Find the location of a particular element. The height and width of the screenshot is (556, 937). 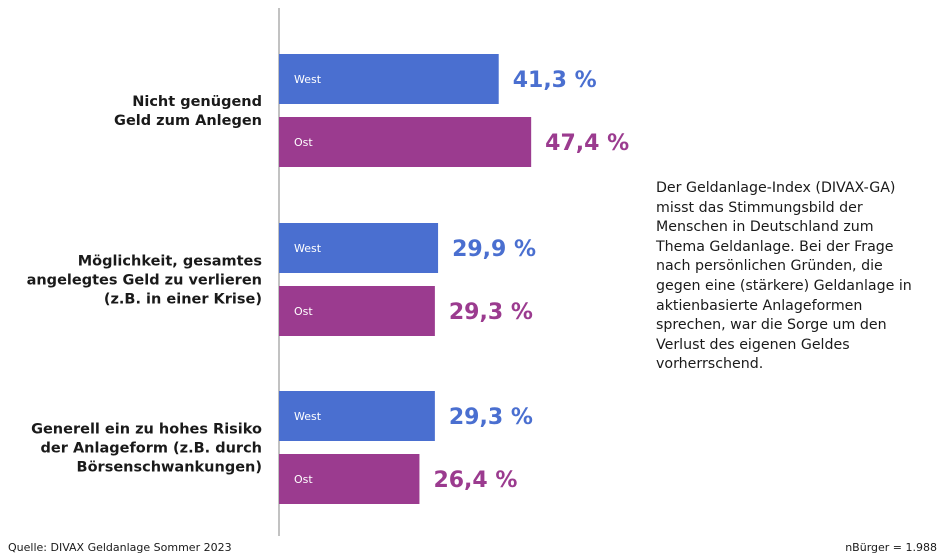

category-label: Geld zum Anlegen is located at coordinates (188, 121).